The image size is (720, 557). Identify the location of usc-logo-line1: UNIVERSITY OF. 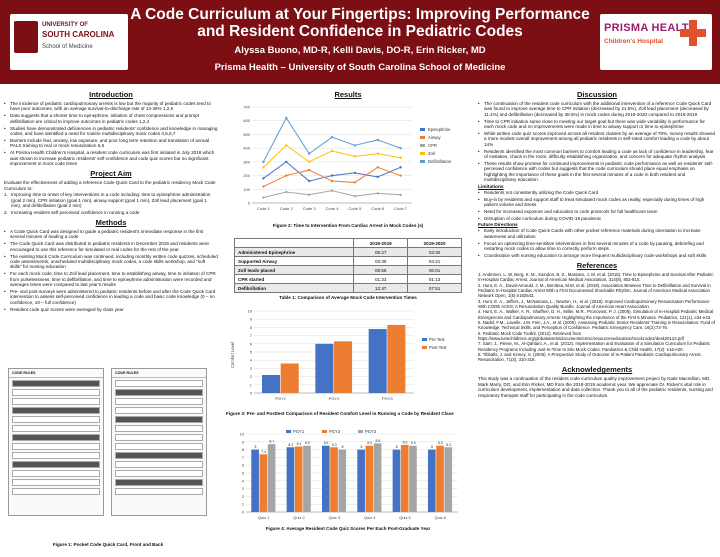
(65, 25).